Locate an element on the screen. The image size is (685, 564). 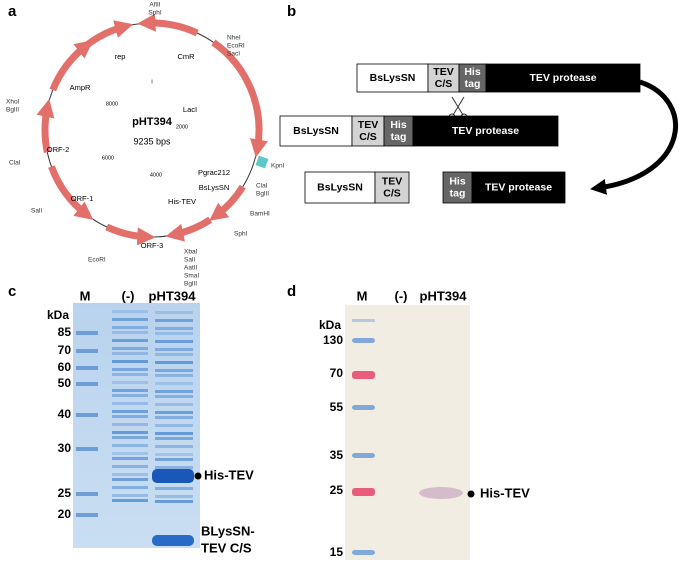
scale-label: 4000 is located at coordinates (156, 175).